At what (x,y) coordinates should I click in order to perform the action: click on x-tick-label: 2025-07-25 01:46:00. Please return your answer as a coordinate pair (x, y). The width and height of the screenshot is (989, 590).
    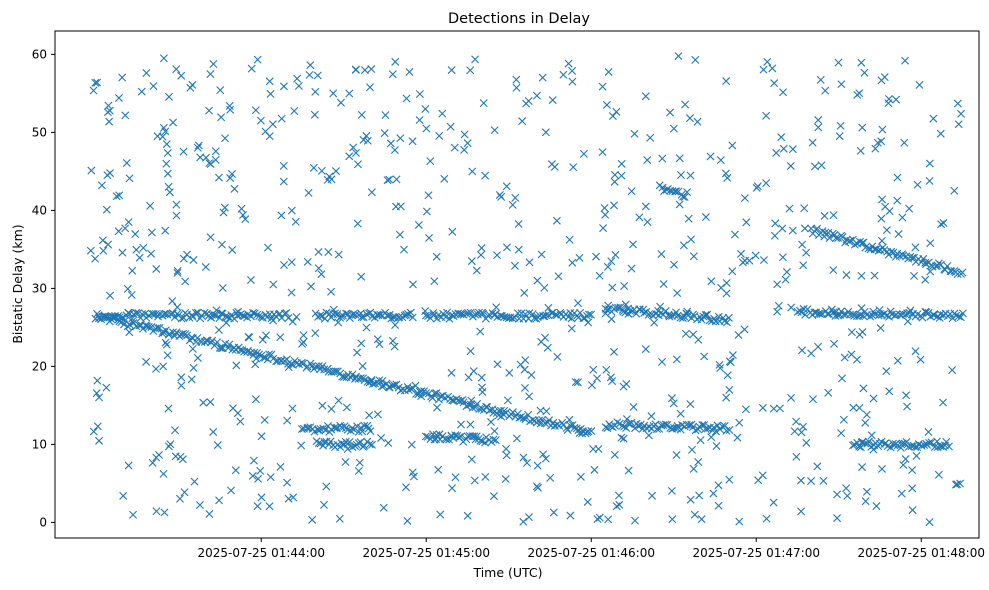
    Looking at the image, I should click on (591, 553).